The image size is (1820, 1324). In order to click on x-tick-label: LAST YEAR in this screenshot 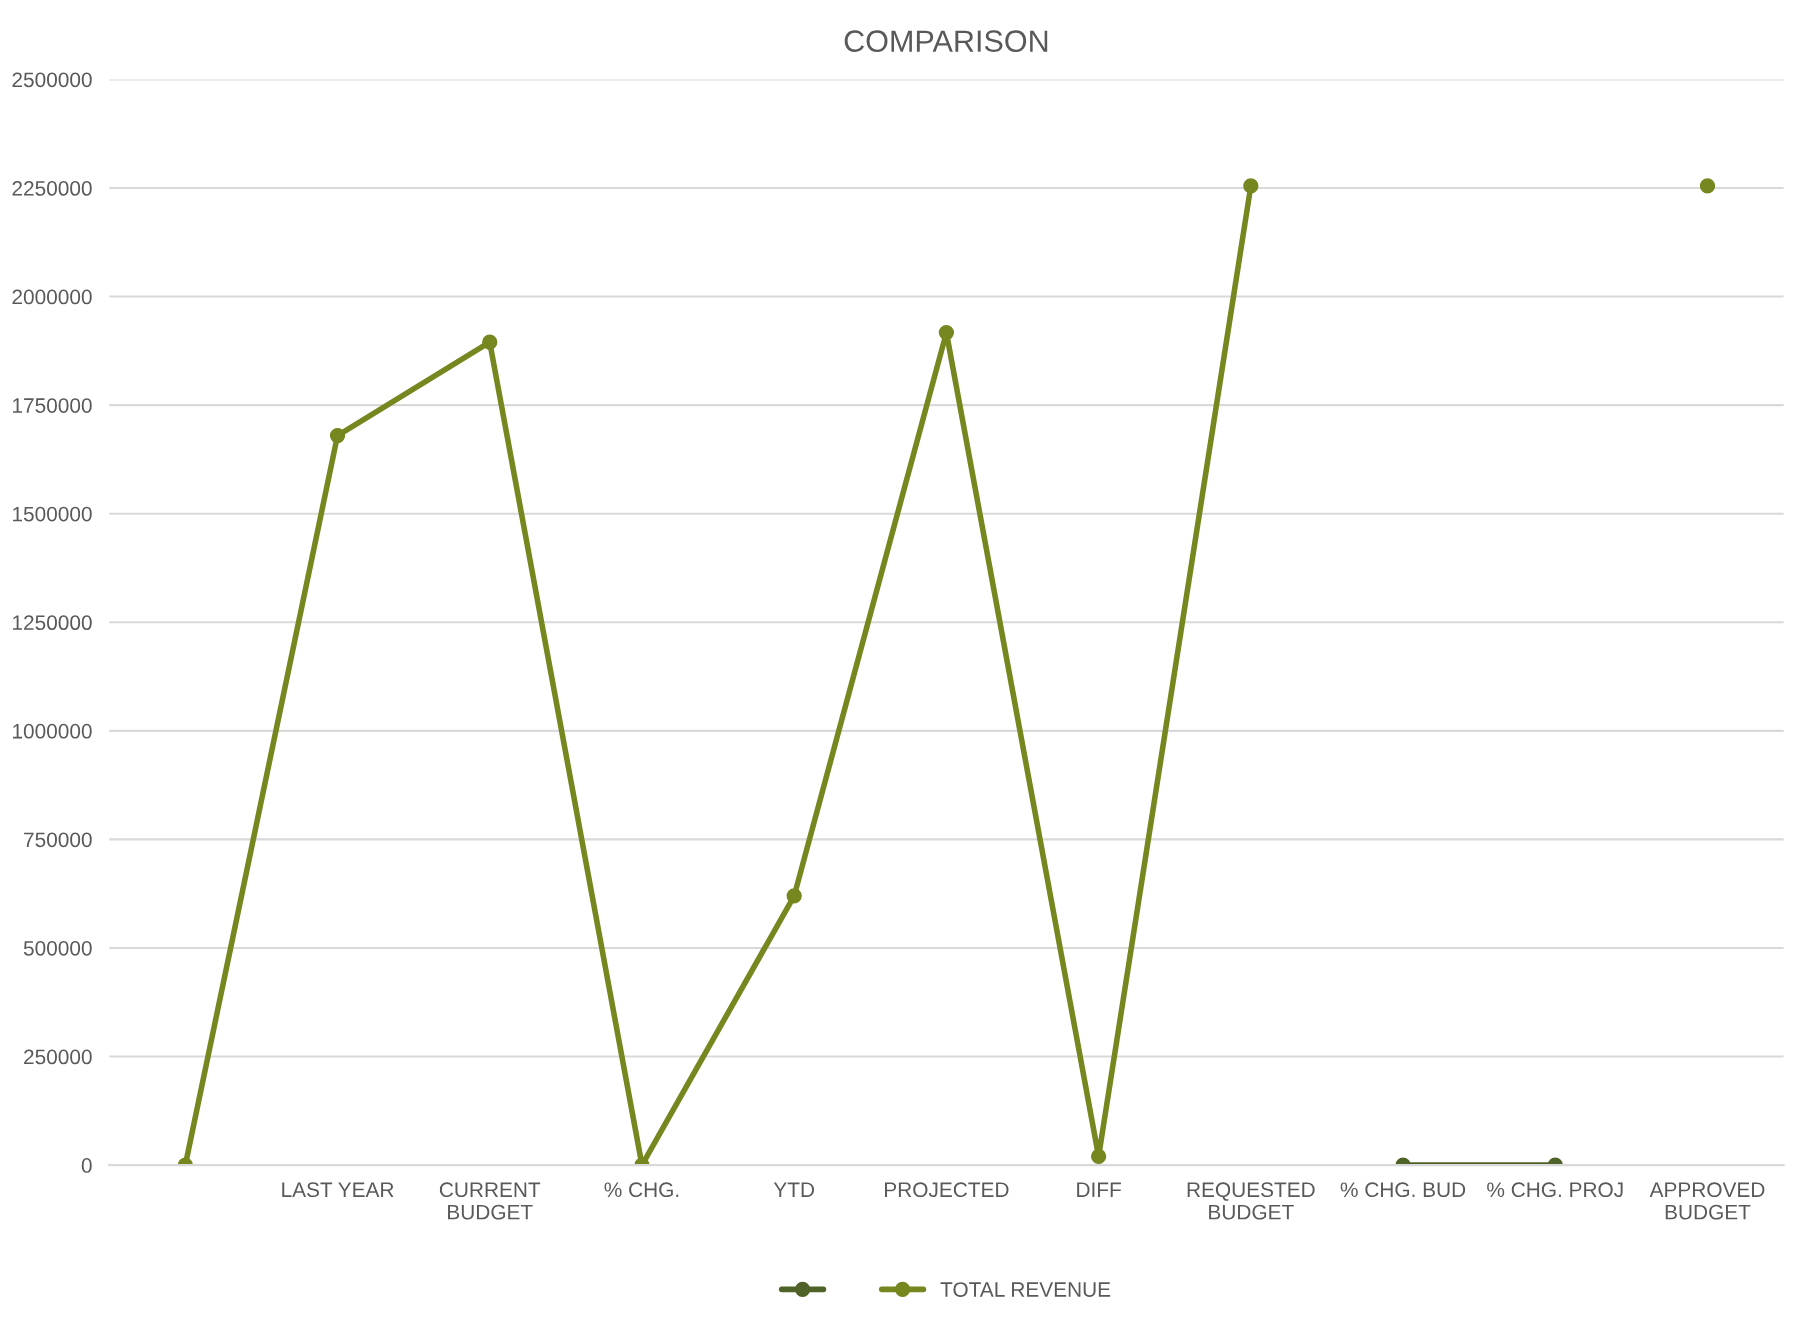, I will do `click(338, 1190)`.